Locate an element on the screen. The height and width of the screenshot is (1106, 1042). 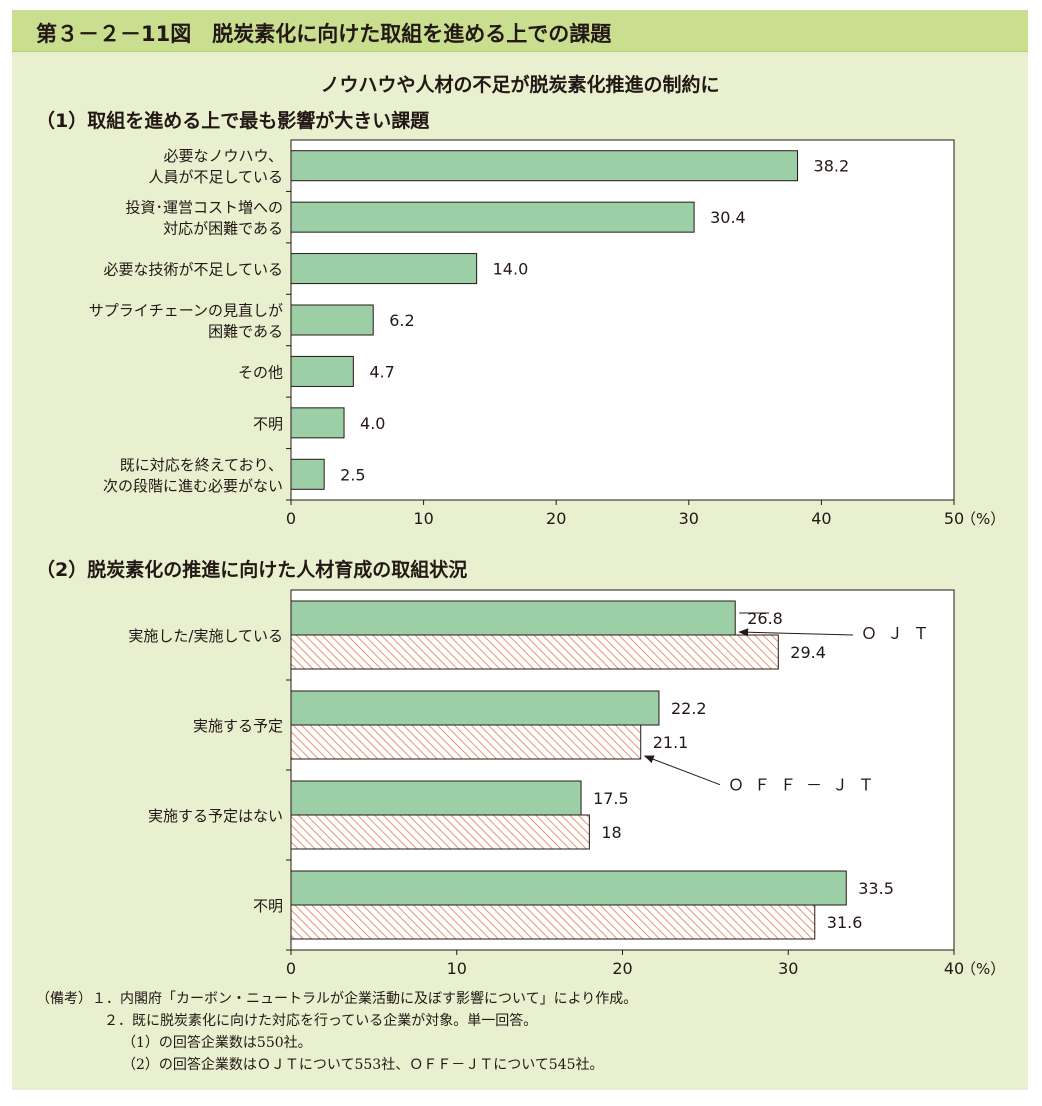
chart1-category-label: 既に対応を終えており、 is located at coordinates (201, 465).